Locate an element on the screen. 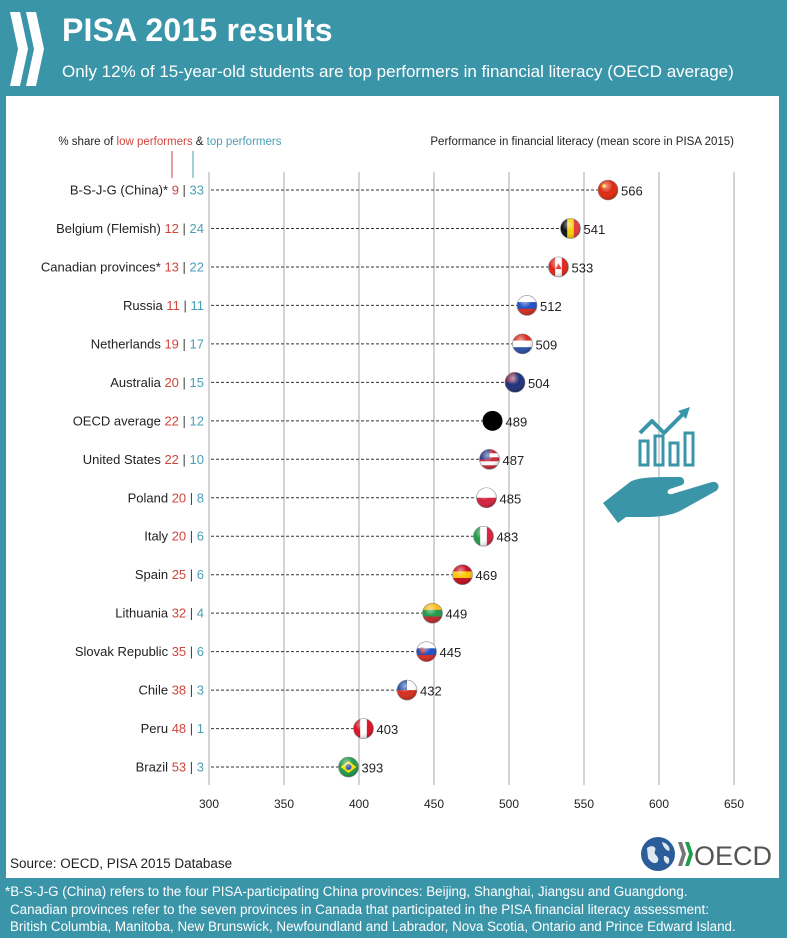 The height and width of the screenshot is (938, 787). country-name: Netherlands is located at coordinates (128, 343).